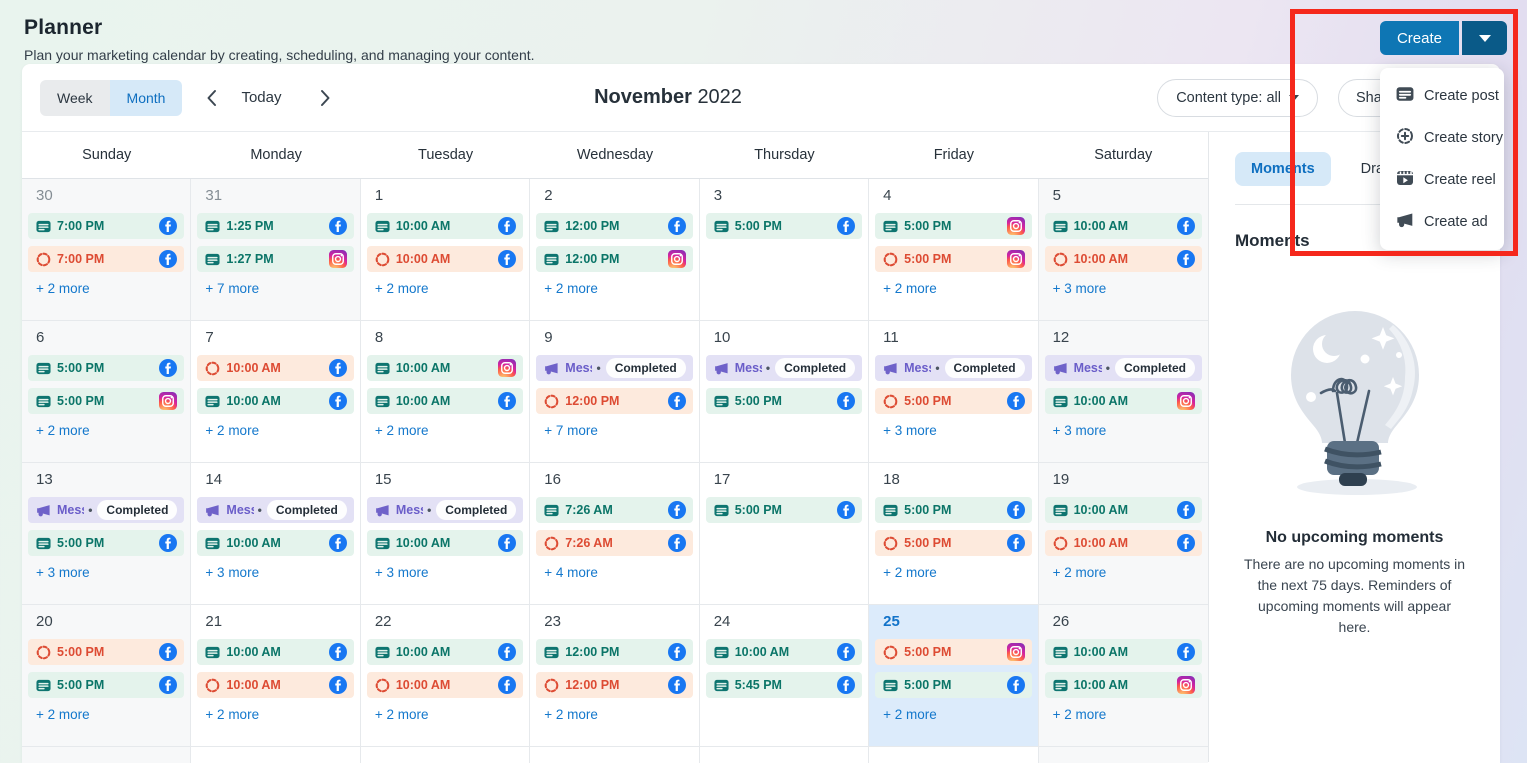 Image resolution: width=1527 pixels, height=763 pixels. I want to click on calendar-cell: 9 Messa • Completed 12:00 PM + 7 more, so click(615, 392).